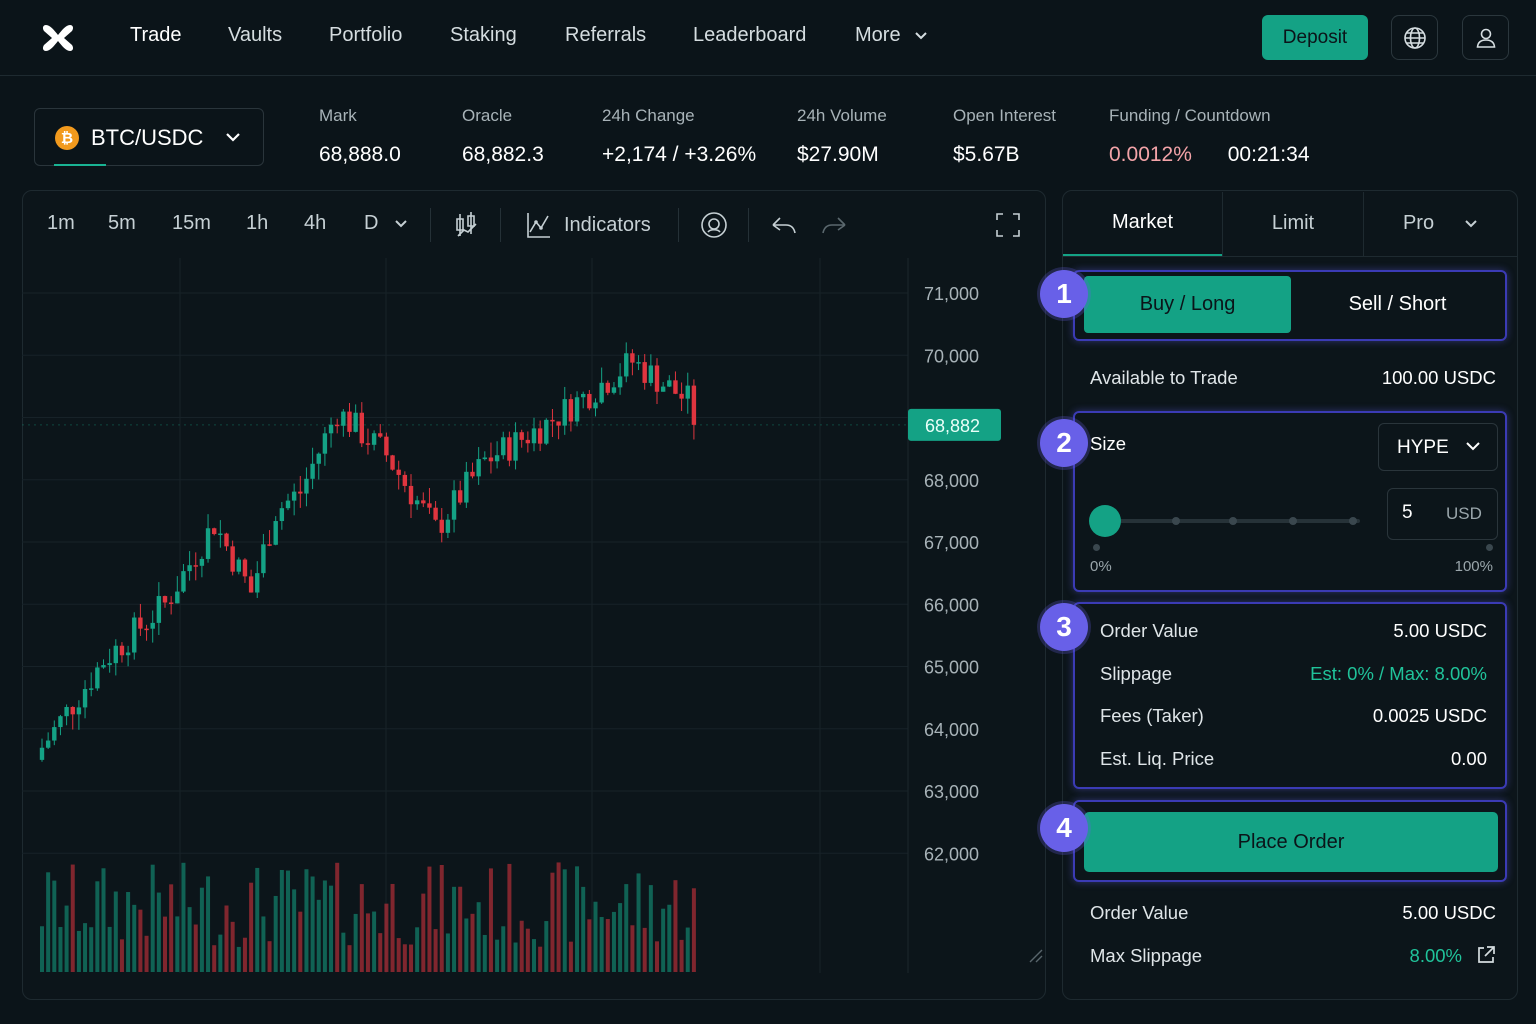  Describe the element at coordinates (122, 223) in the screenshot. I see `timeframe-5m: 5m` at that location.